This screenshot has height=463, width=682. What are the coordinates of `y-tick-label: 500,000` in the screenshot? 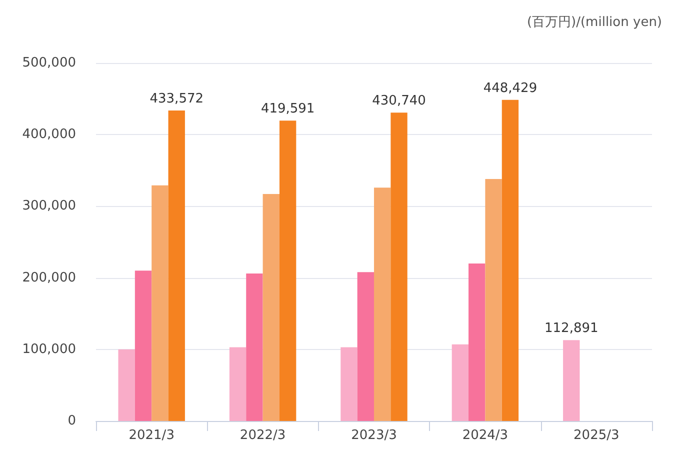 It's located at (49, 63).